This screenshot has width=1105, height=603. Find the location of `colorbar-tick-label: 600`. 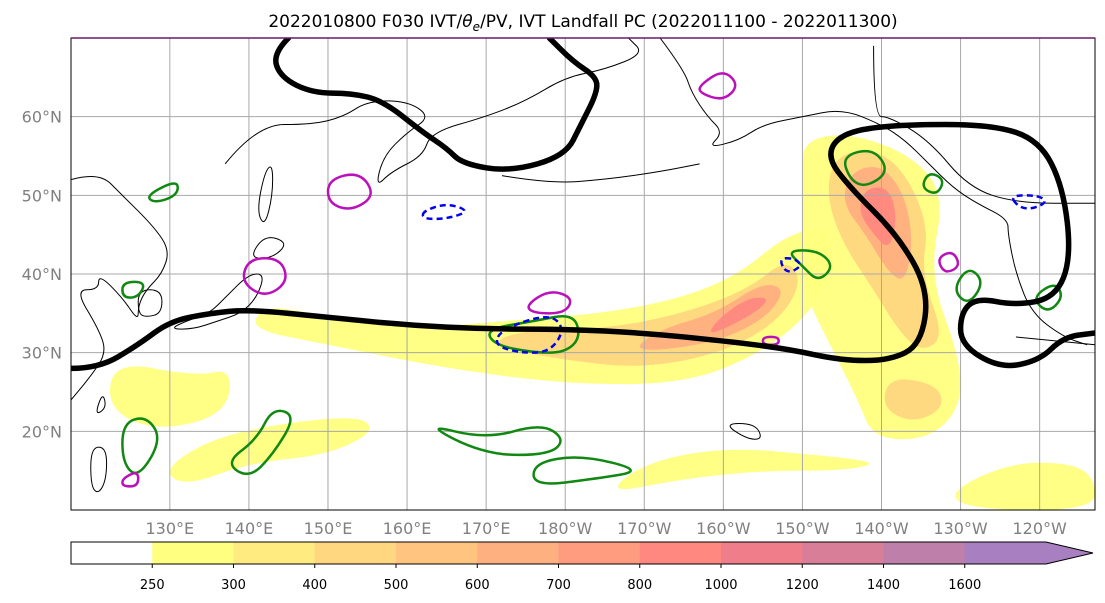

colorbar-tick-label: 600 is located at coordinates (477, 585).